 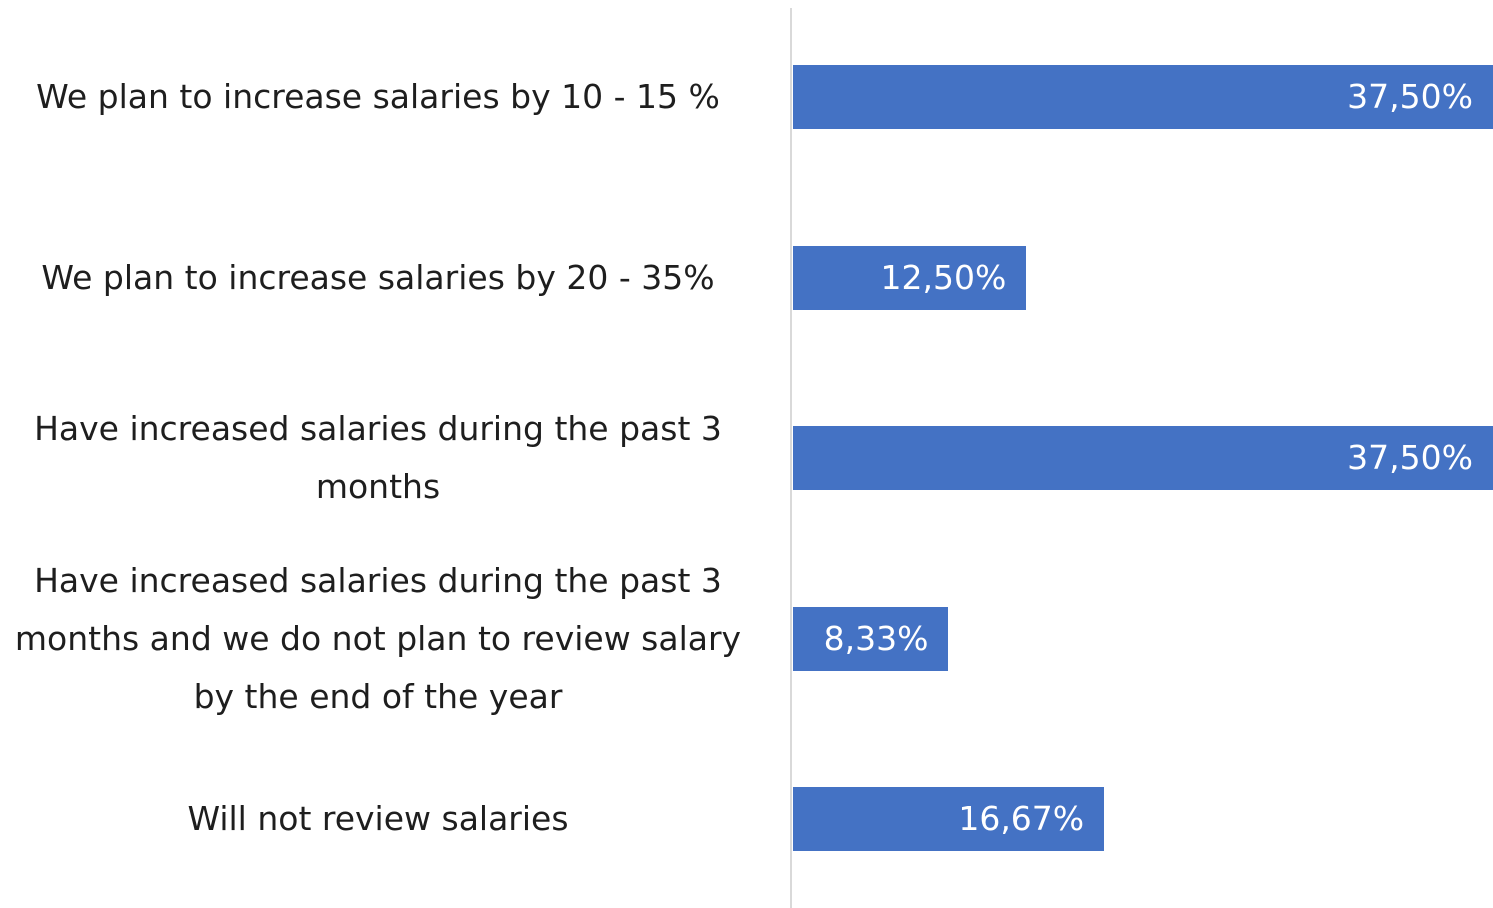 What do you see at coordinates (876, 638) in the screenshot?
I see `value-label: 8,33%` at bounding box center [876, 638].